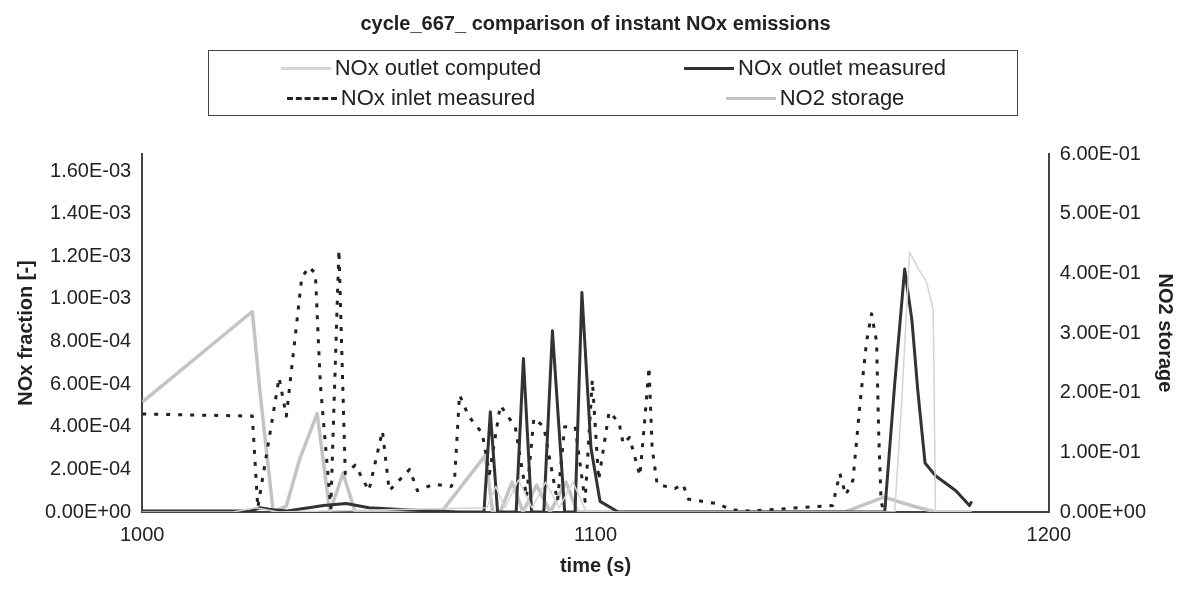  I want to click on y-tick-label: 8.00E-04, so click(91, 340).